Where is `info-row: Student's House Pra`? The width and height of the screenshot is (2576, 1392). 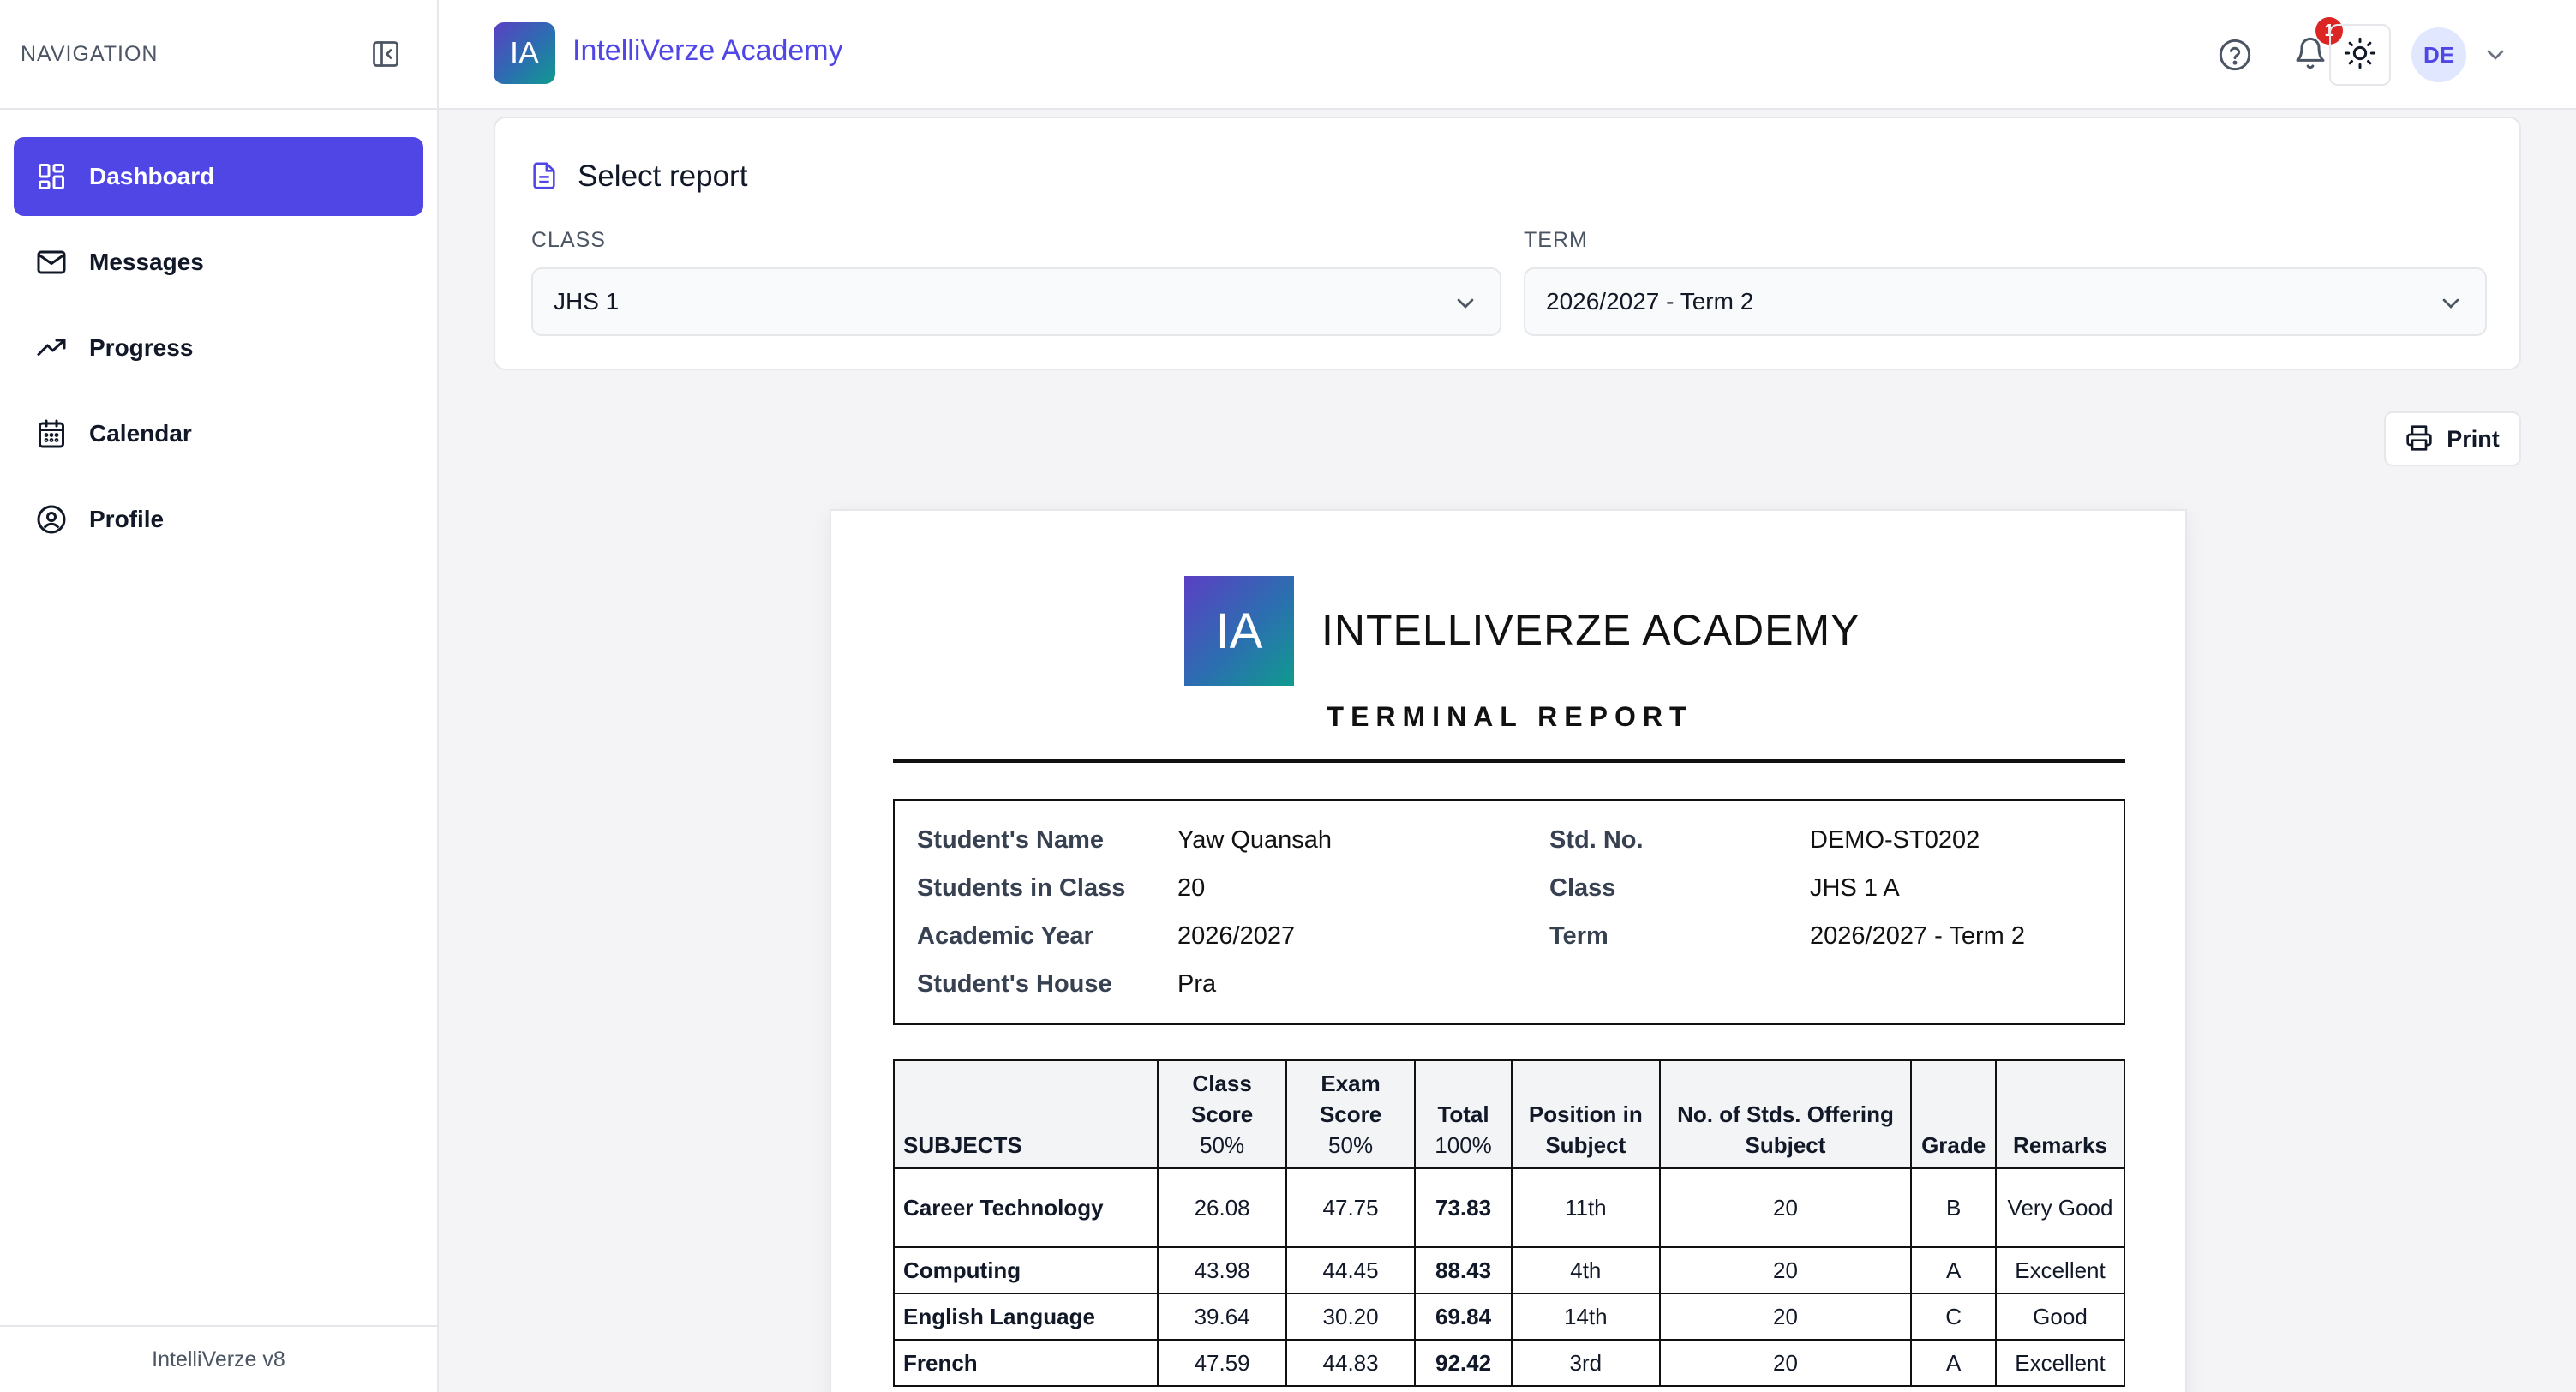 info-row: Student's House Pra is located at coordinates (1509, 984).